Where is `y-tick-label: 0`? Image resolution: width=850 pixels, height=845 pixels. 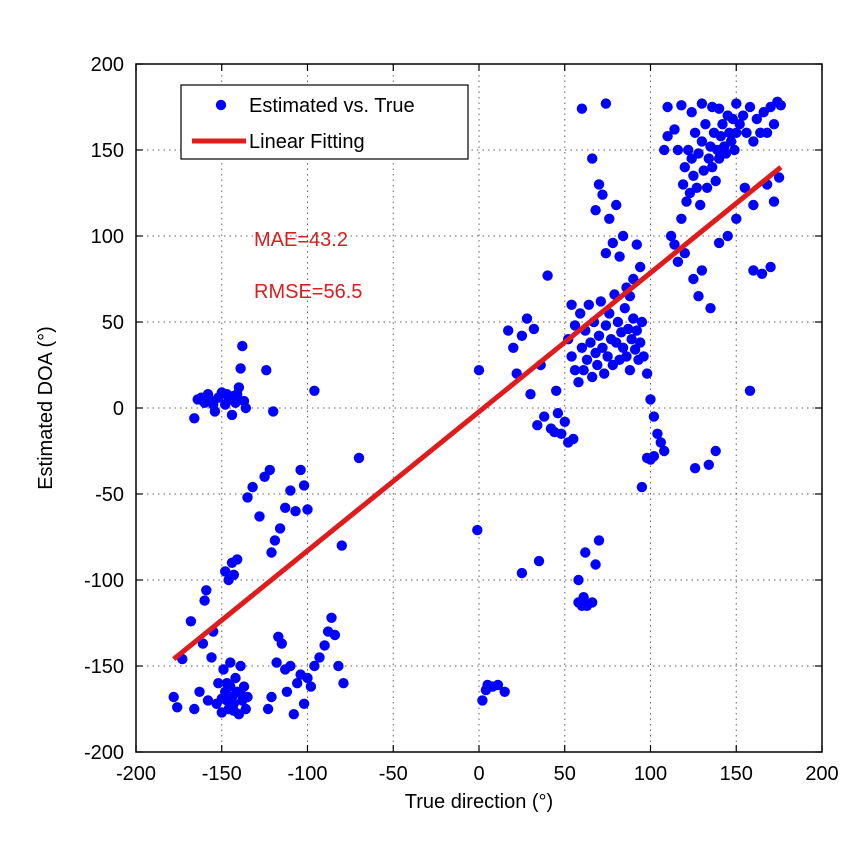
y-tick-label: 0 is located at coordinates (118, 409).